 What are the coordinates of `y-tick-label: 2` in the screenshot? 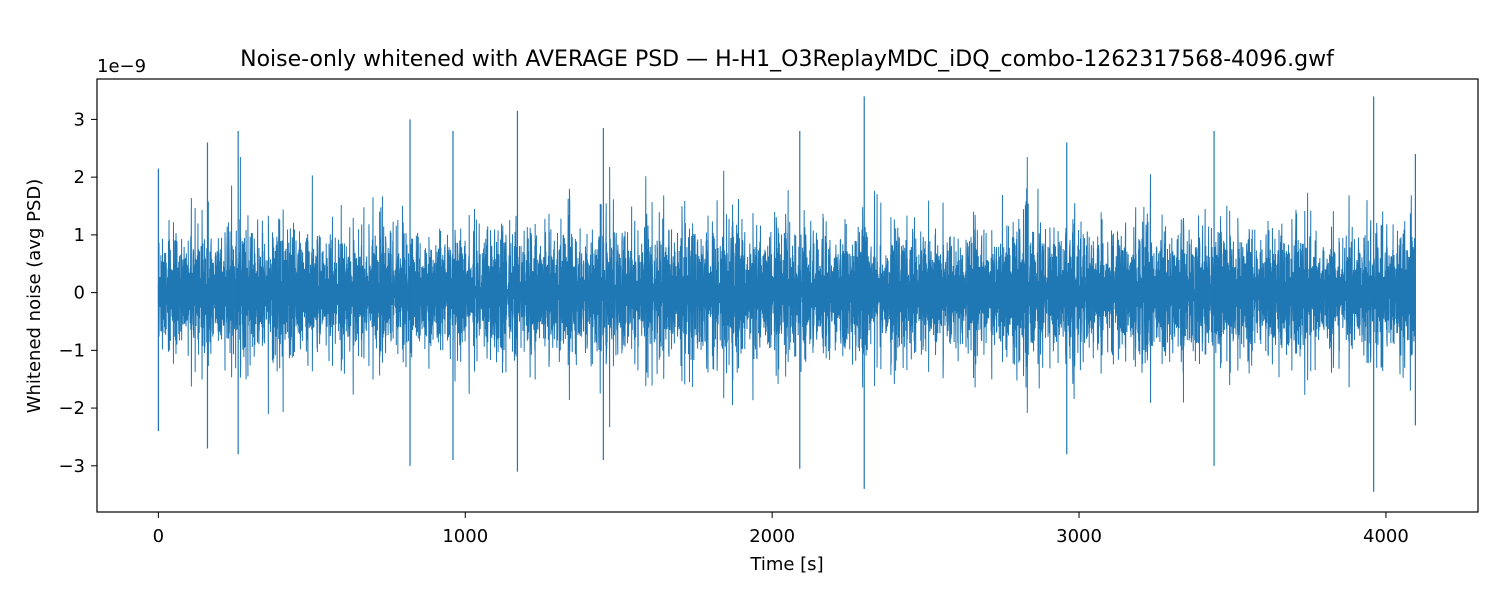 It's located at (79, 177).